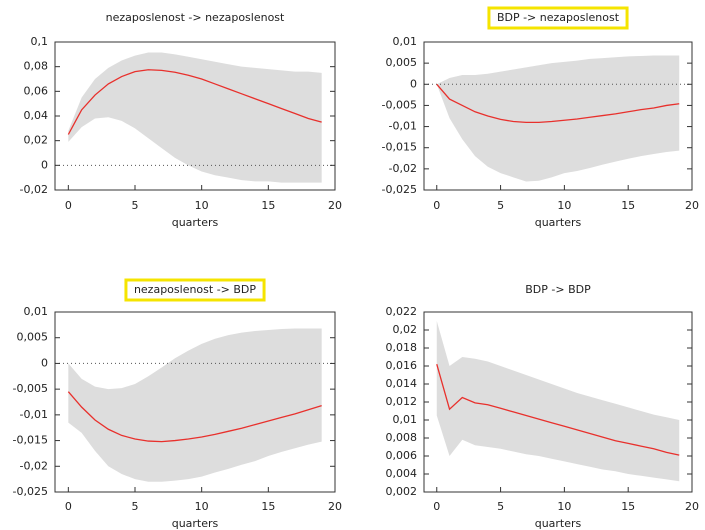 This screenshot has width=705, height=530. I want to click on y-tick-label: 0,004, so click(402, 473).